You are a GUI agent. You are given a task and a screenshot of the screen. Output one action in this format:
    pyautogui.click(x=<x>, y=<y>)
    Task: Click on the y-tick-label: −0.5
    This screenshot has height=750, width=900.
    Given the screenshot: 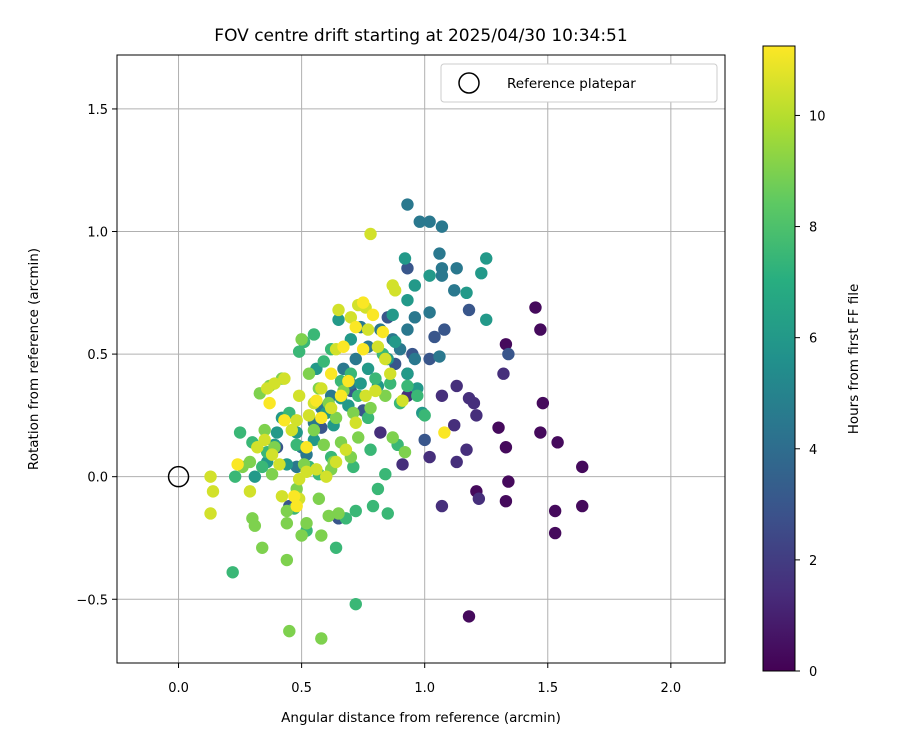 What is the action you would take?
    pyautogui.click(x=92, y=600)
    